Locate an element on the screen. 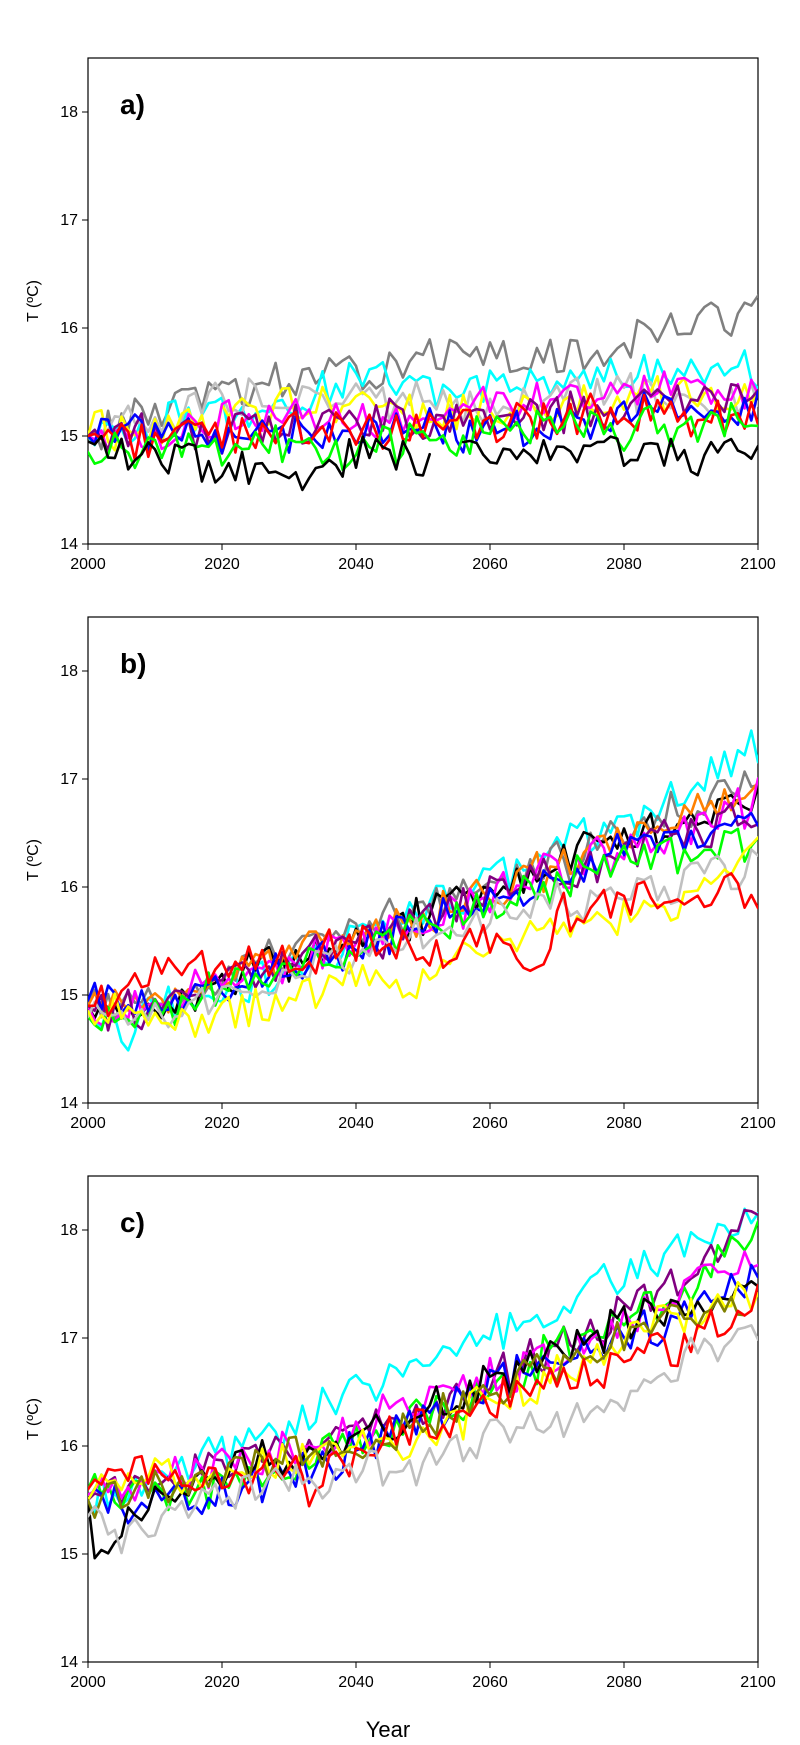  series-group is located at coordinates (423, 393).